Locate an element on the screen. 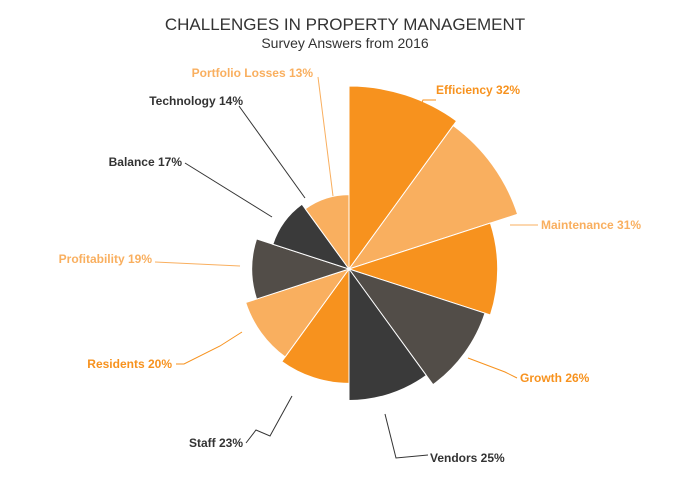 Image resolution: width=700 pixels, height=492 pixels. leader-line-efficiency is located at coordinates (422, 115).